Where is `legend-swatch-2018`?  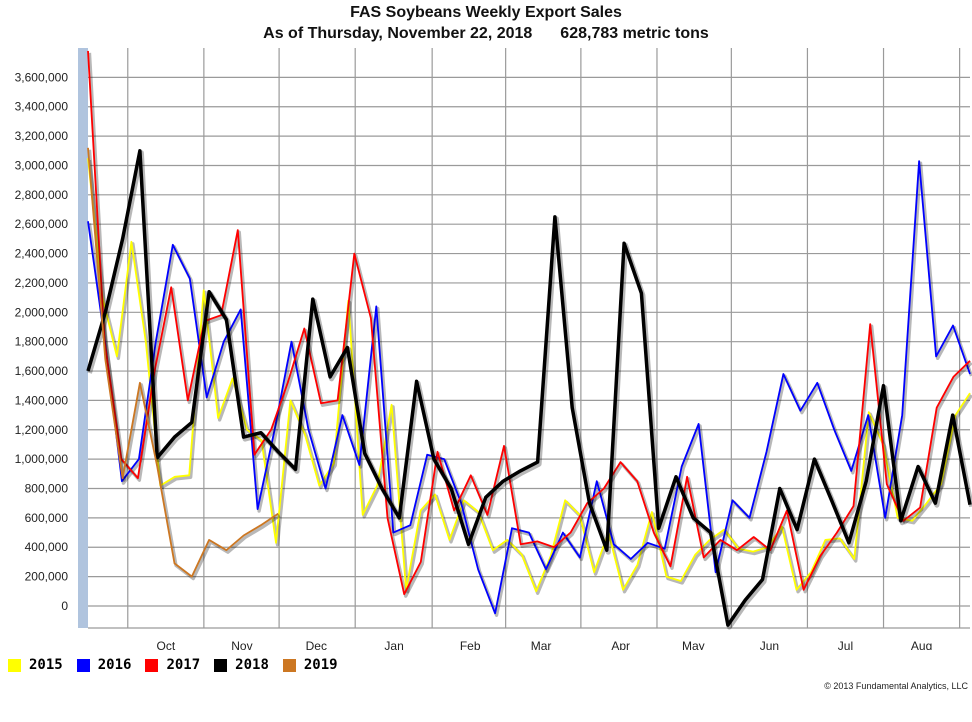 legend-swatch-2018 is located at coordinates (221, 665).